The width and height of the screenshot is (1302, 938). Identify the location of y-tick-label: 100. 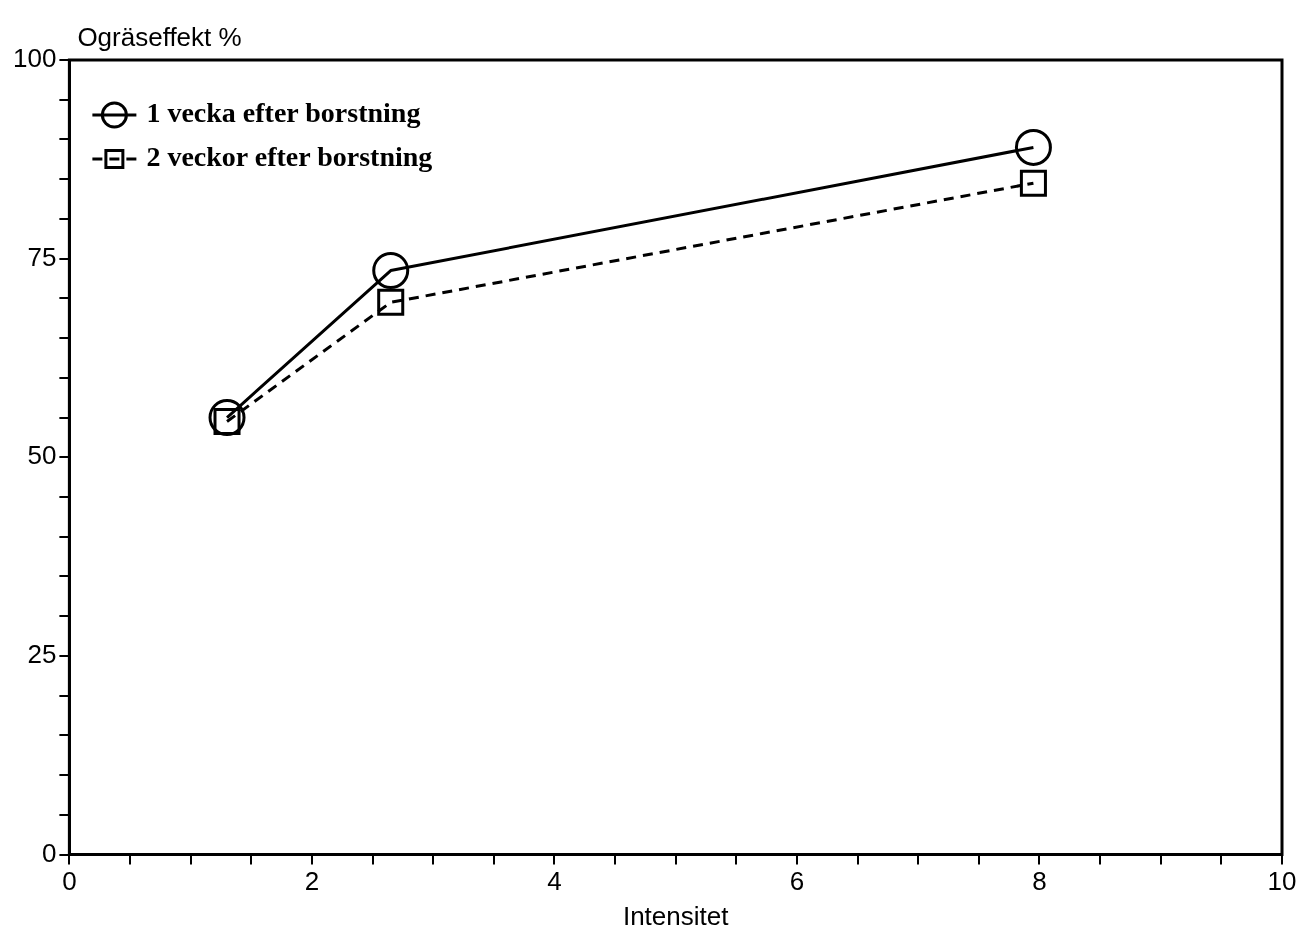
(34, 58).